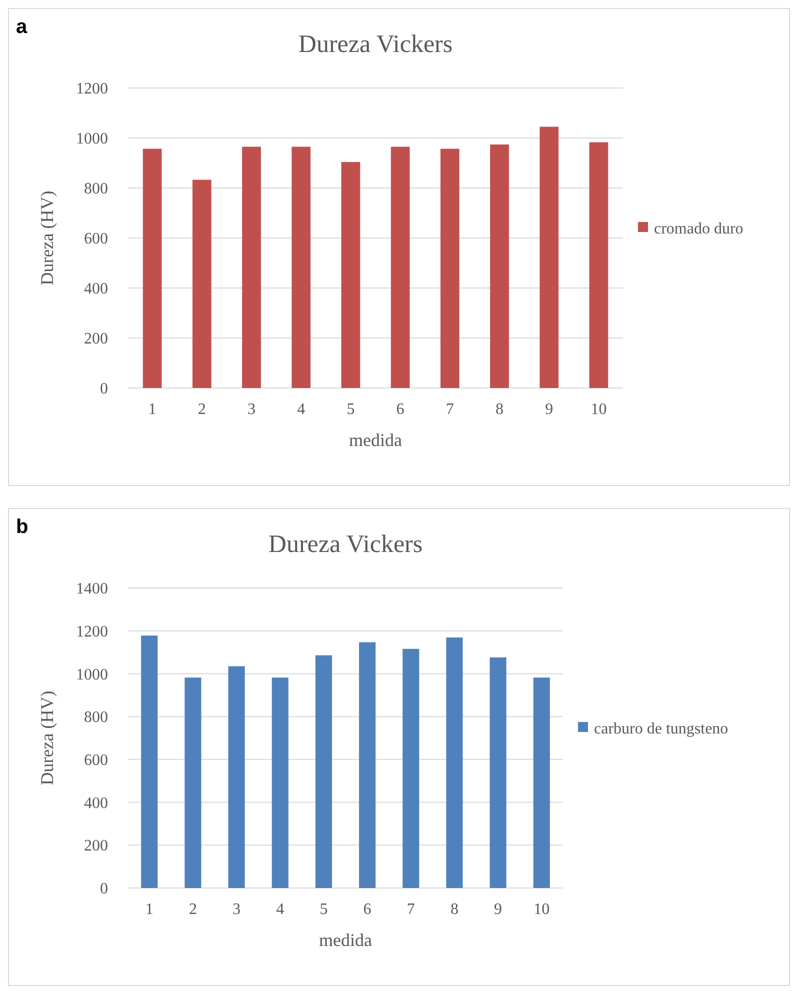 The image size is (798, 995). I want to click on y-tick-label: 1400, so click(92, 589).